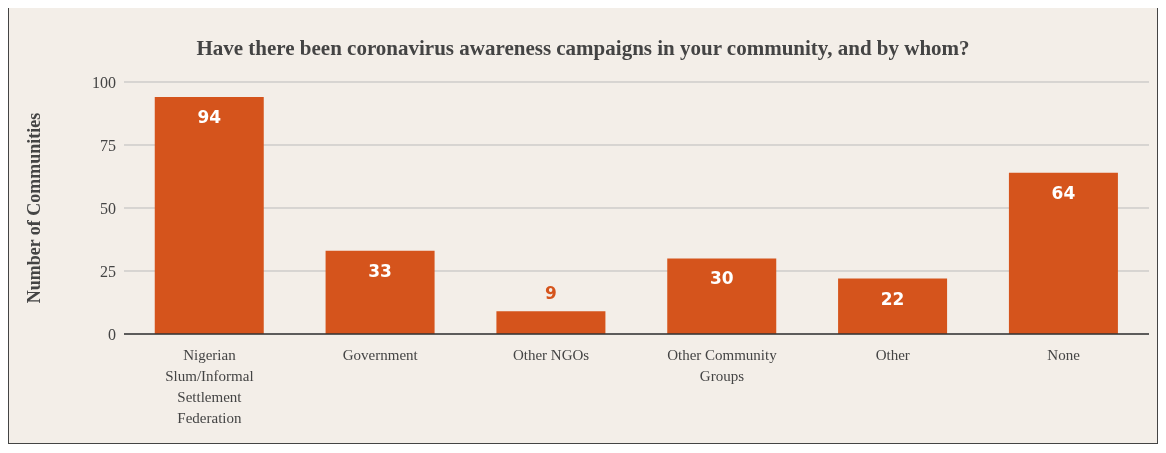 Image resolution: width=1166 pixels, height=453 pixels. What do you see at coordinates (1063, 192) in the screenshot?
I see `data-label: 64` at bounding box center [1063, 192].